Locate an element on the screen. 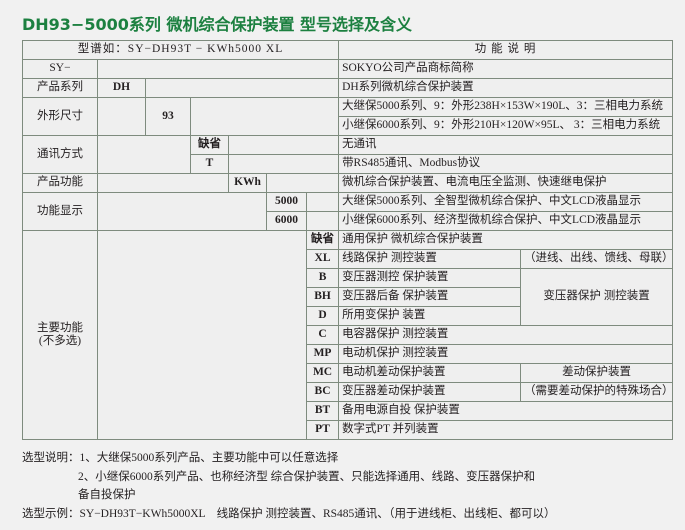  row-desc-dimension-big: 大继保5000系列、9：外形238H×153W×190L、3：三相电力系统 is located at coordinates (506, 107).